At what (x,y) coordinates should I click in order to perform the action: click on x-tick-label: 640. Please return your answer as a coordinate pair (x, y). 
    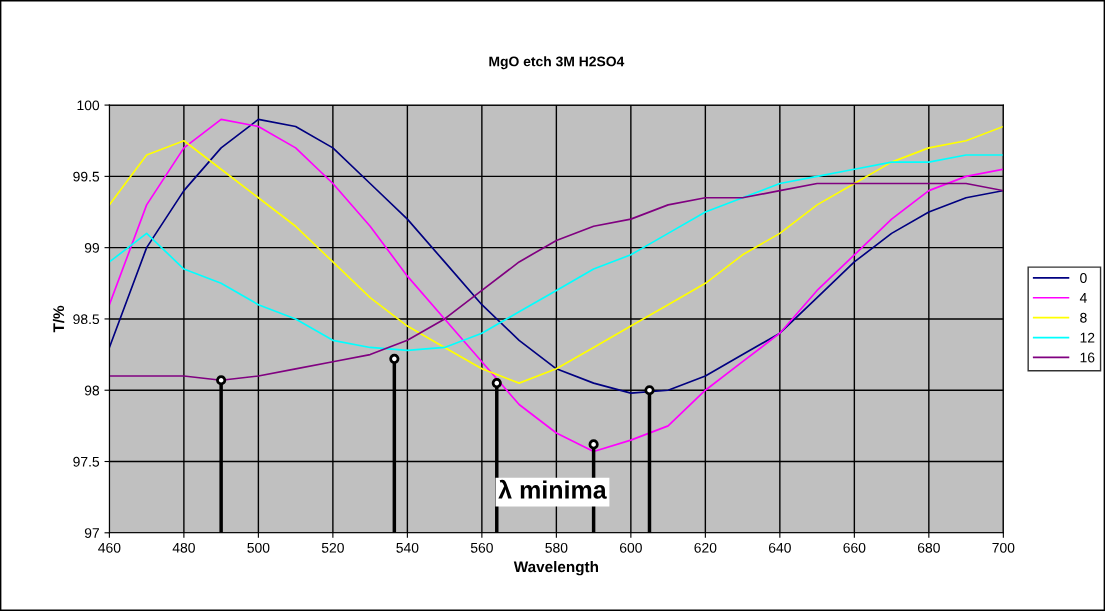
    Looking at the image, I should click on (779, 547).